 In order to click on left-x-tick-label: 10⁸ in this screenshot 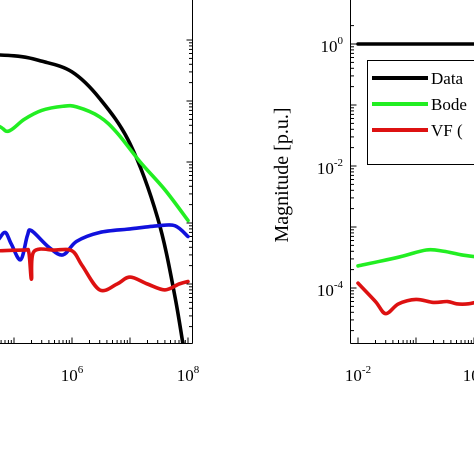, I will do `click(188, 374)`.